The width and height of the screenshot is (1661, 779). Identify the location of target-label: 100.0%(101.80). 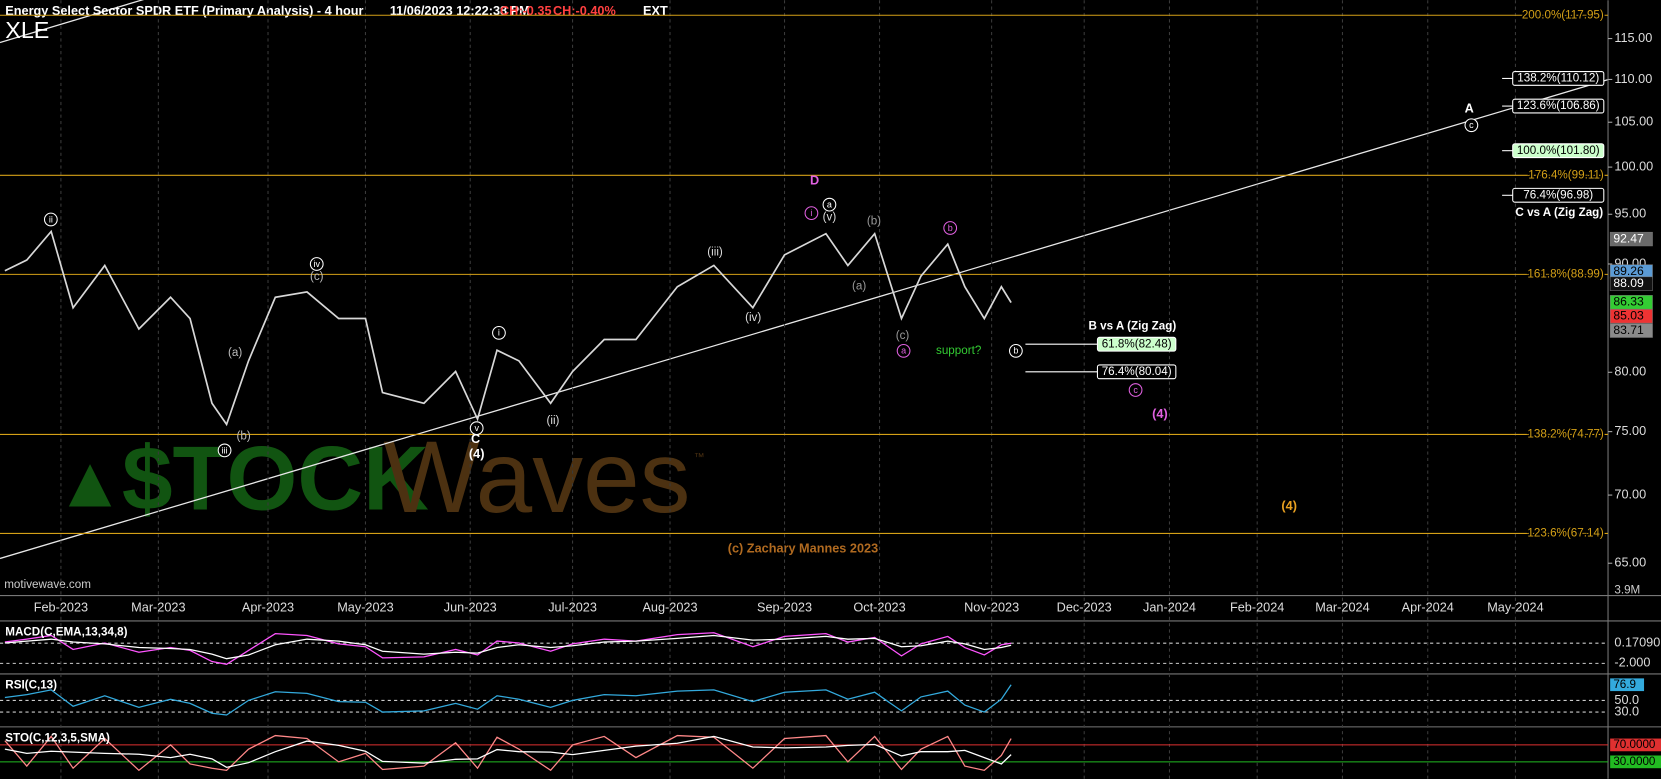
(1558, 150).